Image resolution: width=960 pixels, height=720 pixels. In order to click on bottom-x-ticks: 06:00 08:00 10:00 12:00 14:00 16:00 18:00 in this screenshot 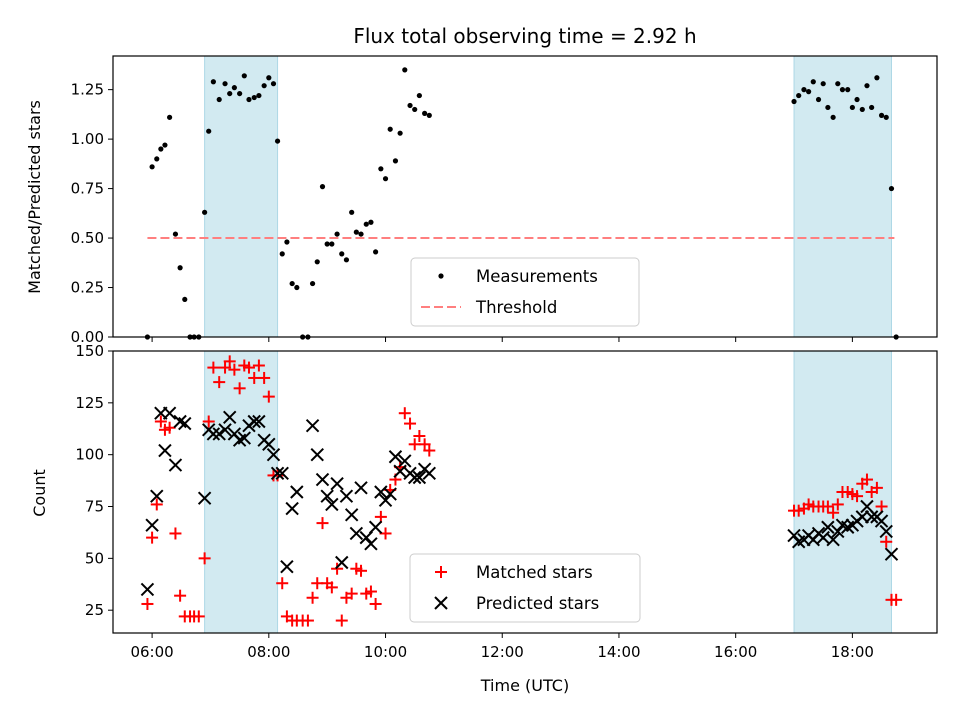, I will do `click(502, 647)`.